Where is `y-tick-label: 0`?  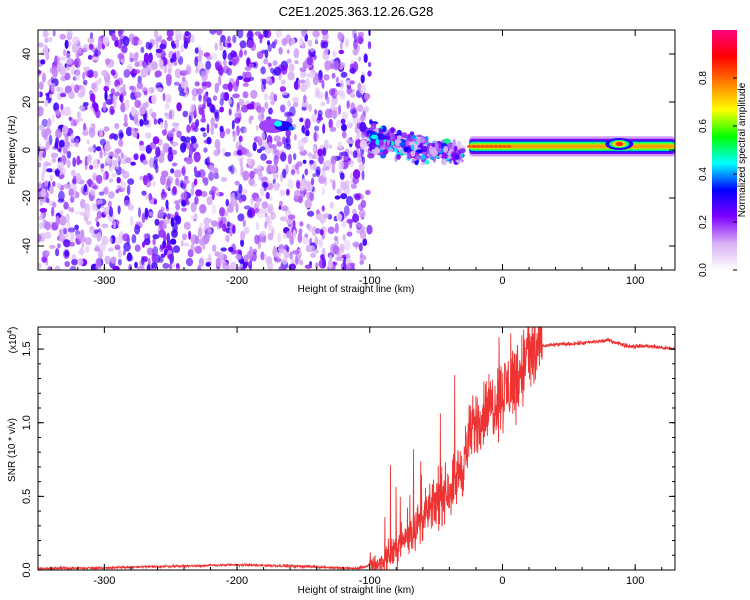 y-tick-label: 0 is located at coordinates (27, 150).